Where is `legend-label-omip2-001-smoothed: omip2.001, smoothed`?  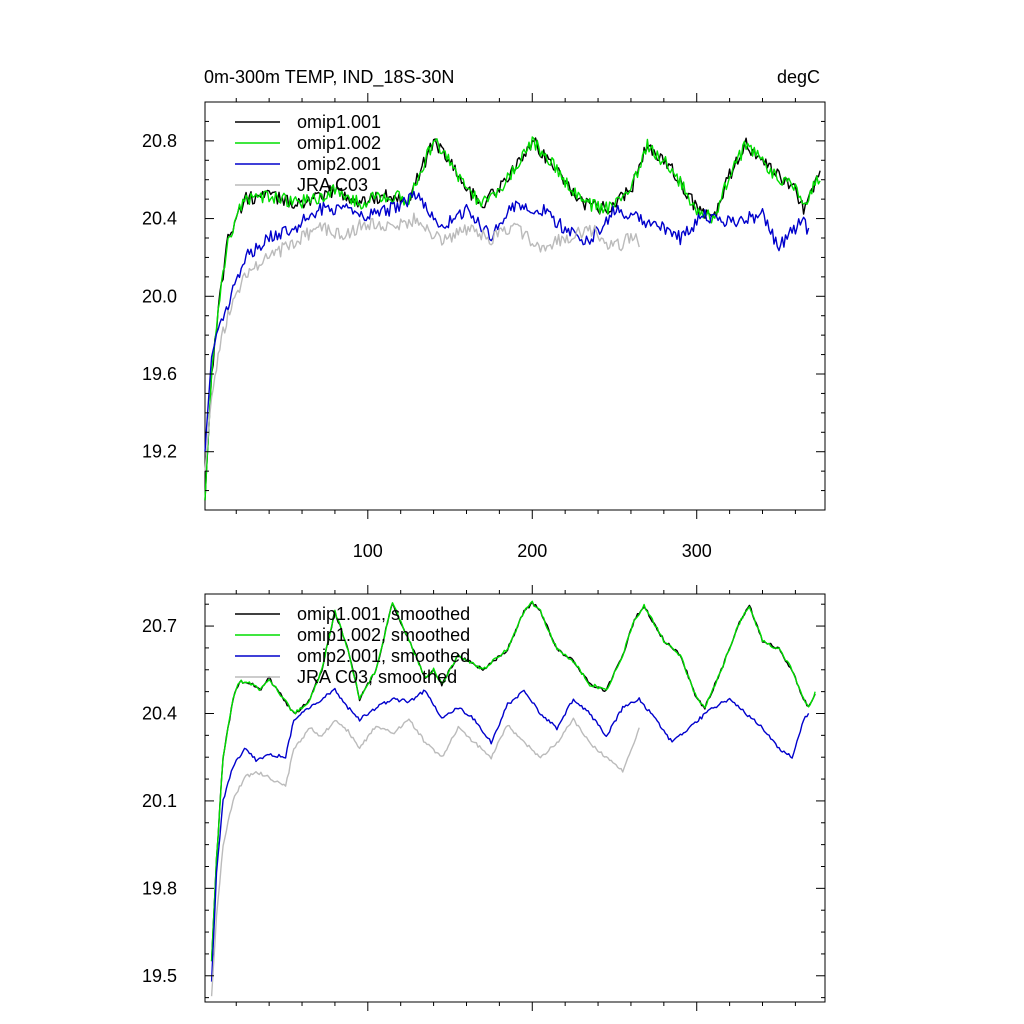
legend-label-omip2-001-smoothed: omip2.001, smoothed is located at coordinates (383, 656).